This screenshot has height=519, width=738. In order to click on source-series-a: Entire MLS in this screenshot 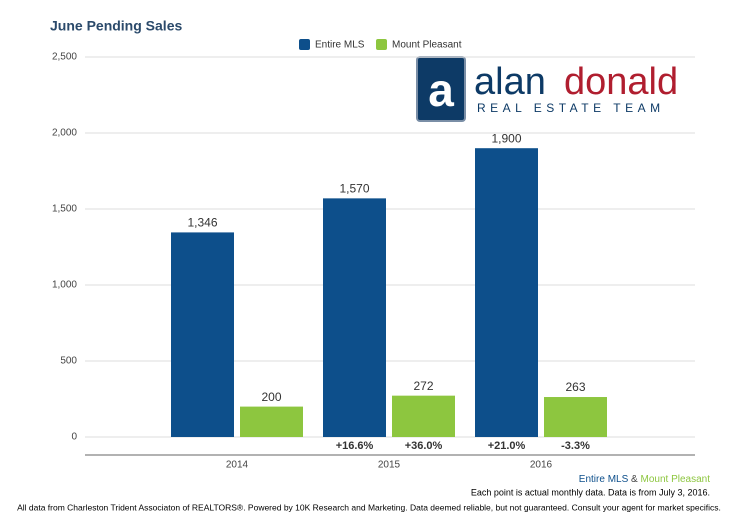, I will do `click(604, 479)`.